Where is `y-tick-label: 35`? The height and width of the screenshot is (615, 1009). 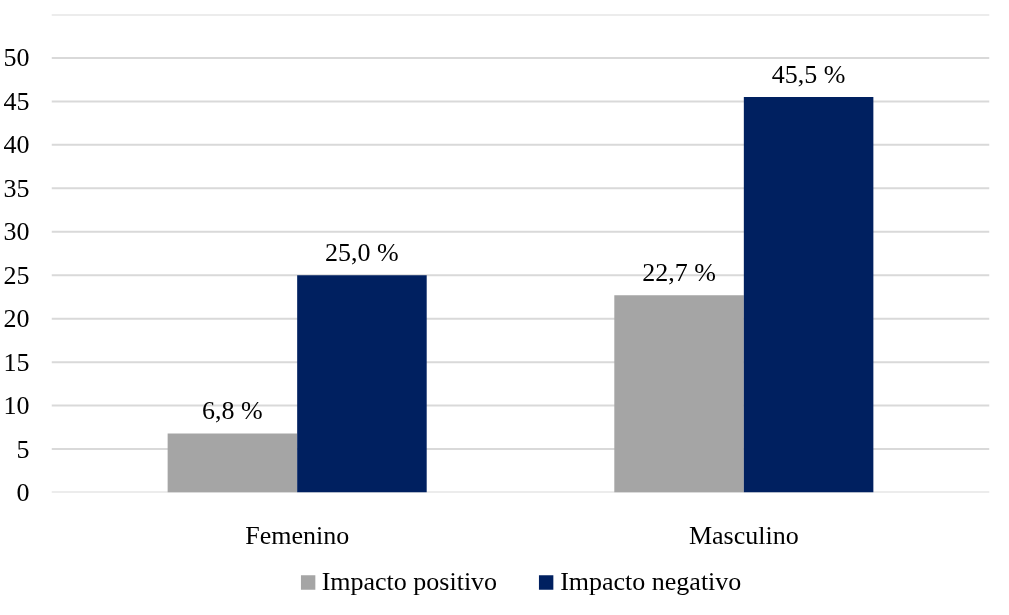
y-tick-label: 35 is located at coordinates (16, 188).